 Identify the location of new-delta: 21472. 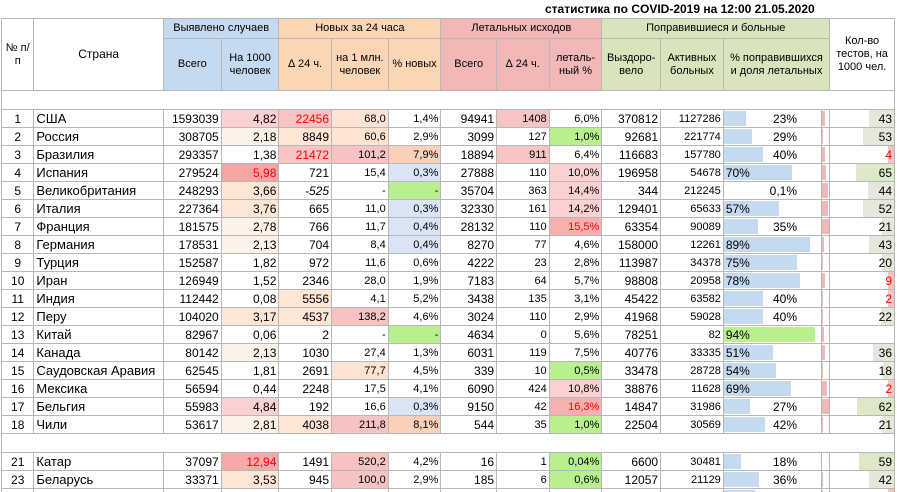
(305, 154).